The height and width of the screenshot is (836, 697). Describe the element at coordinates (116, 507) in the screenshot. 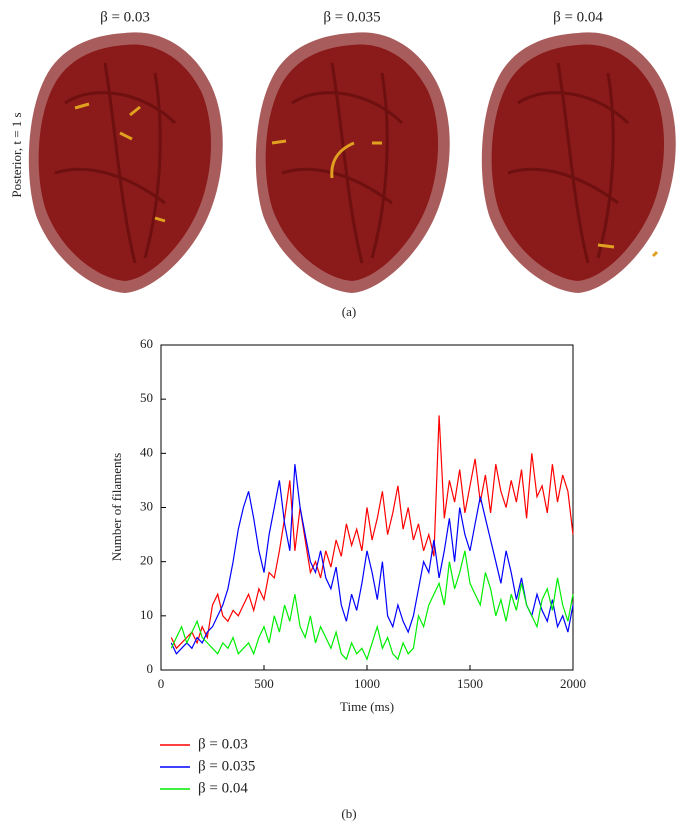

I see `y-axis-title: Number of filaments` at that location.